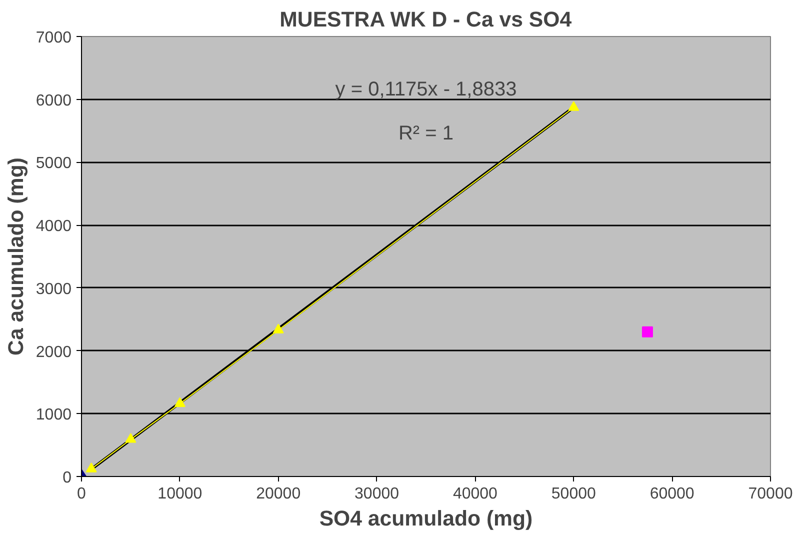 The height and width of the screenshot is (535, 797). Describe the element at coordinates (54, 38) in the screenshot. I see `y-tick-label: 7000` at that location.